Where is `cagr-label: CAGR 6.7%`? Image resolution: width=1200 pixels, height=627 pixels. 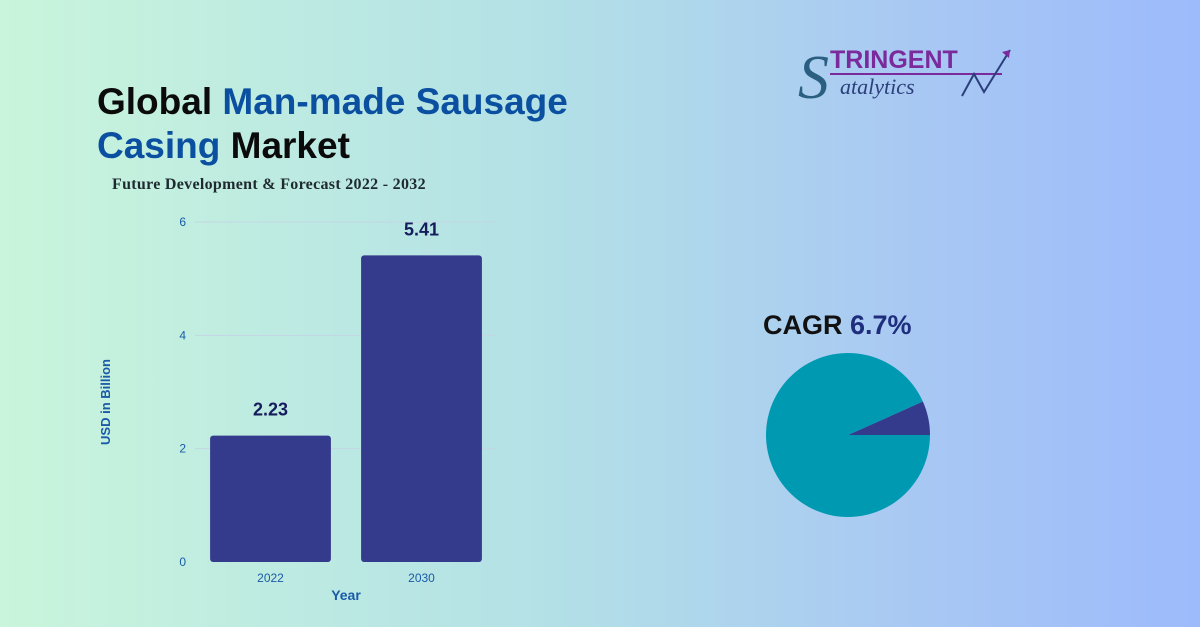 cagr-label: CAGR 6.7% is located at coordinates (837, 325).